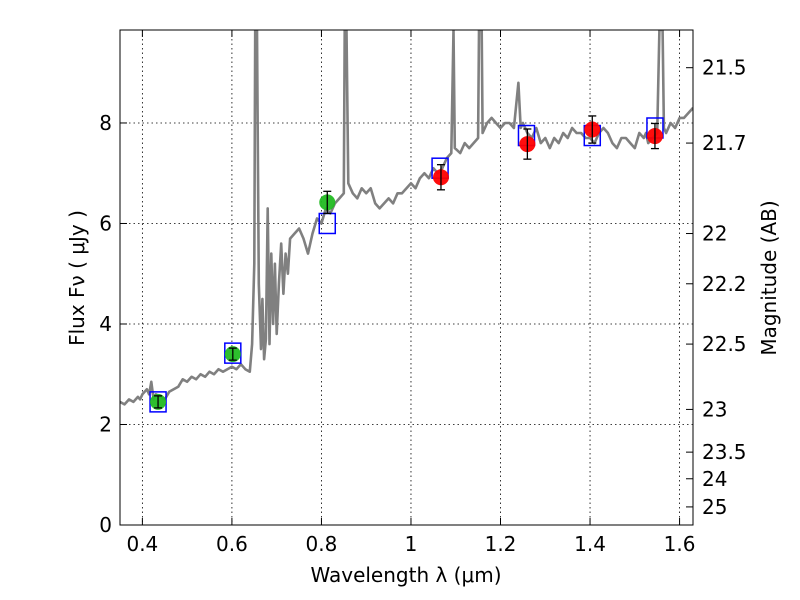  I want to click on right-tick-label: 22.2, so click(724, 284).